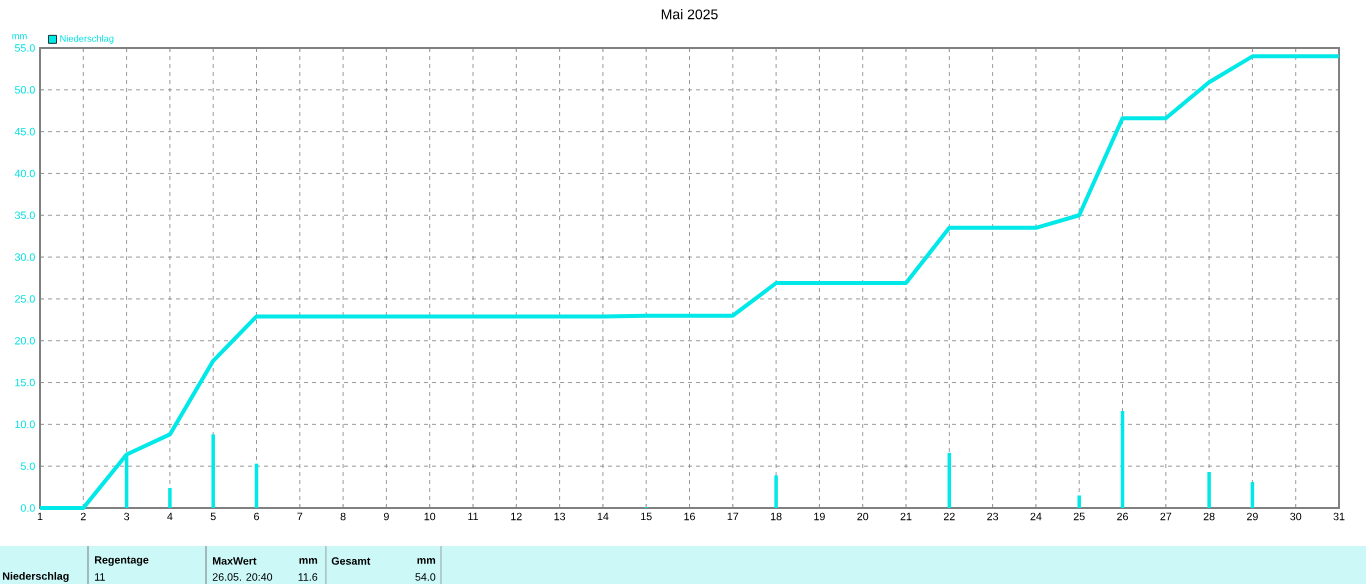  What do you see at coordinates (343, 516) in the screenshot?
I see `x-tick-label: 8` at bounding box center [343, 516].